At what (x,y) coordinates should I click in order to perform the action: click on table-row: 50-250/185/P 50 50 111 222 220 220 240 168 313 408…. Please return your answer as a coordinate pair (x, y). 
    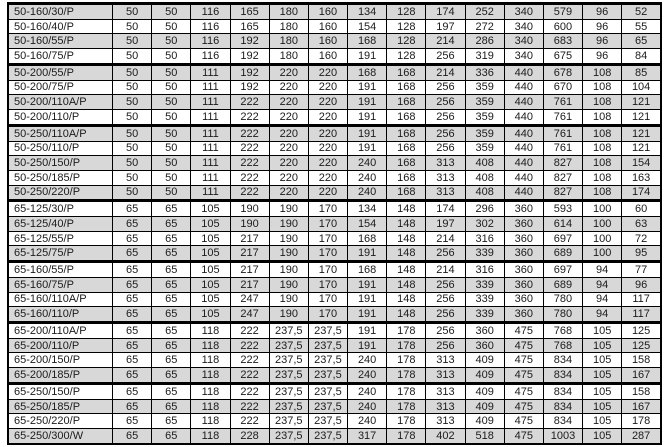
    Looking at the image, I should click on (334, 177).